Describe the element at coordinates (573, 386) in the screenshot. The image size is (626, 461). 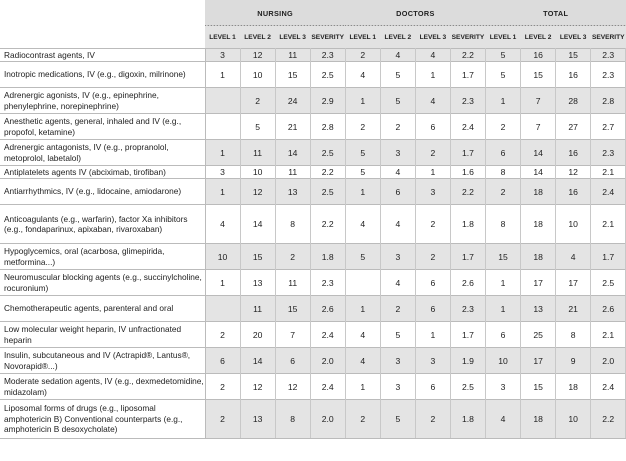
I see `table-cell: 18` at that location.